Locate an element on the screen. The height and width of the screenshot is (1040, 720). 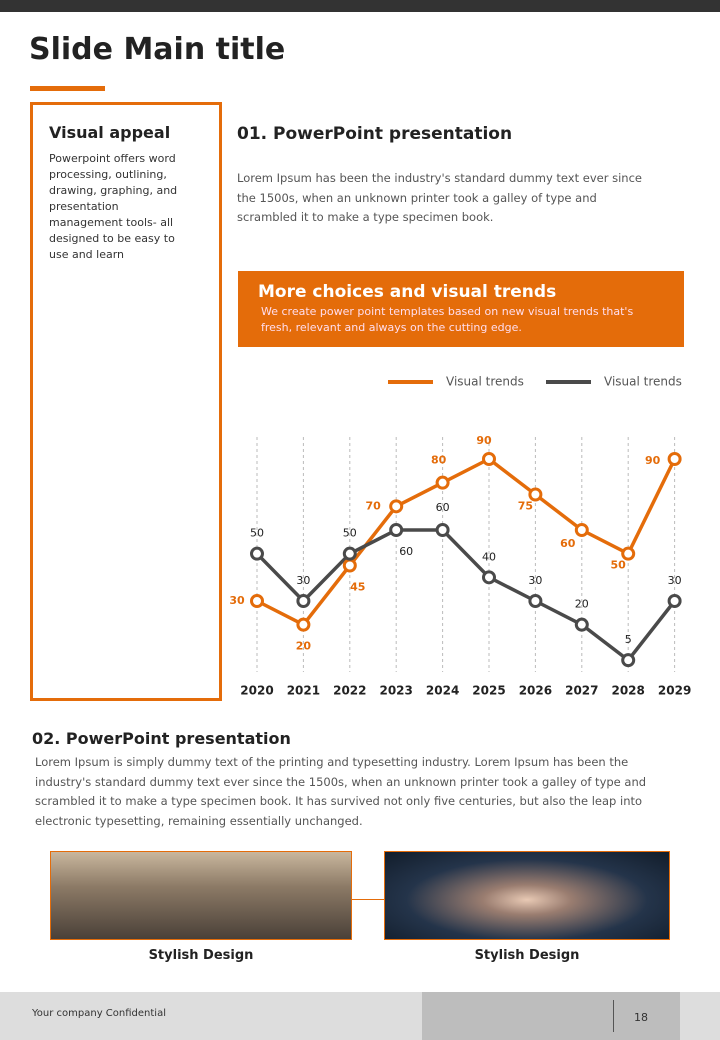
page-number: 18 is located at coordinates (641, 1017).